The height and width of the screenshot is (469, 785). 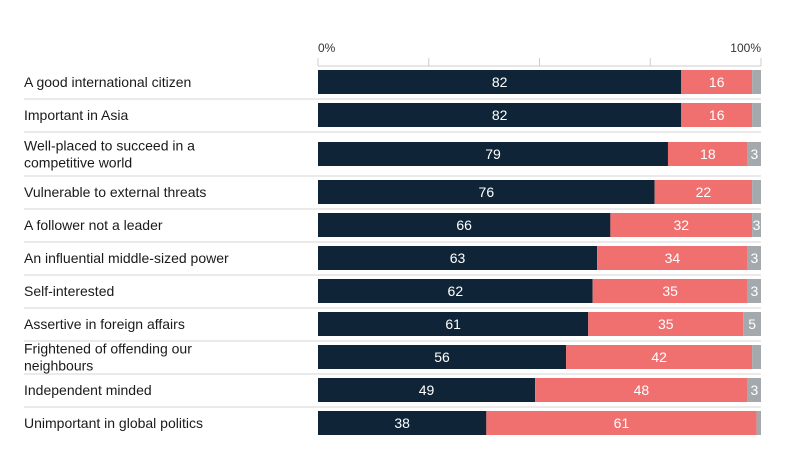 I want to click on value-label: 38, so click(x=402, y=423).